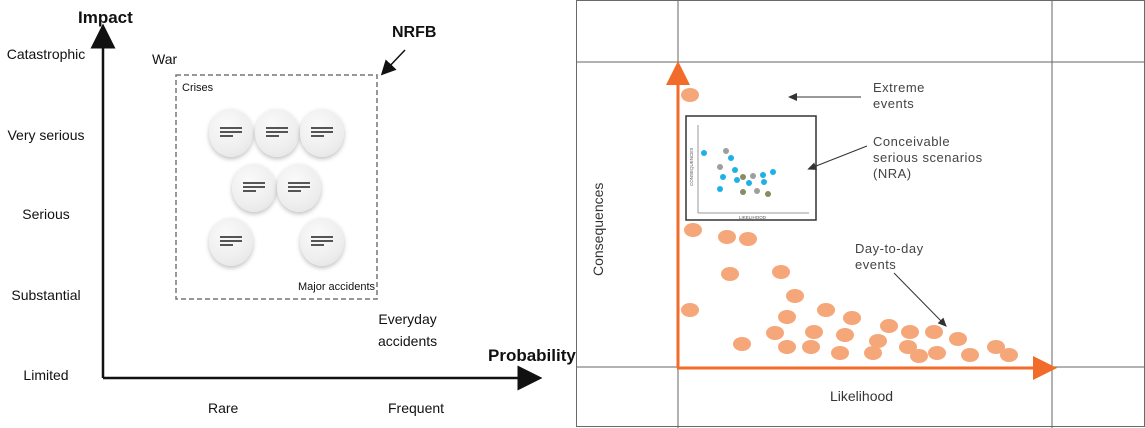  Describe the element at coordinates (532, 355) in the screenshot. I see `x-axis-title: Probability` at that location.